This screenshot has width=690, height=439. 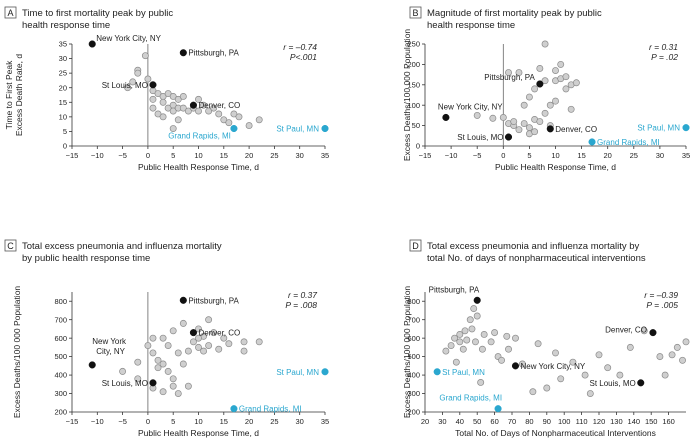 I want to click on x-tick-label: −10, so click(x=97, y=421).